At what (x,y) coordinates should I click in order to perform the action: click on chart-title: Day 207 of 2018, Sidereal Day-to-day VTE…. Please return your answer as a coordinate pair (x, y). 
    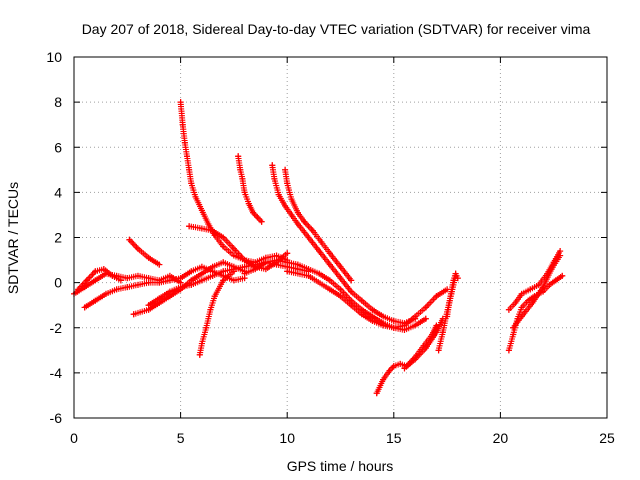
    Looking at the image, I should click on (336, 29).